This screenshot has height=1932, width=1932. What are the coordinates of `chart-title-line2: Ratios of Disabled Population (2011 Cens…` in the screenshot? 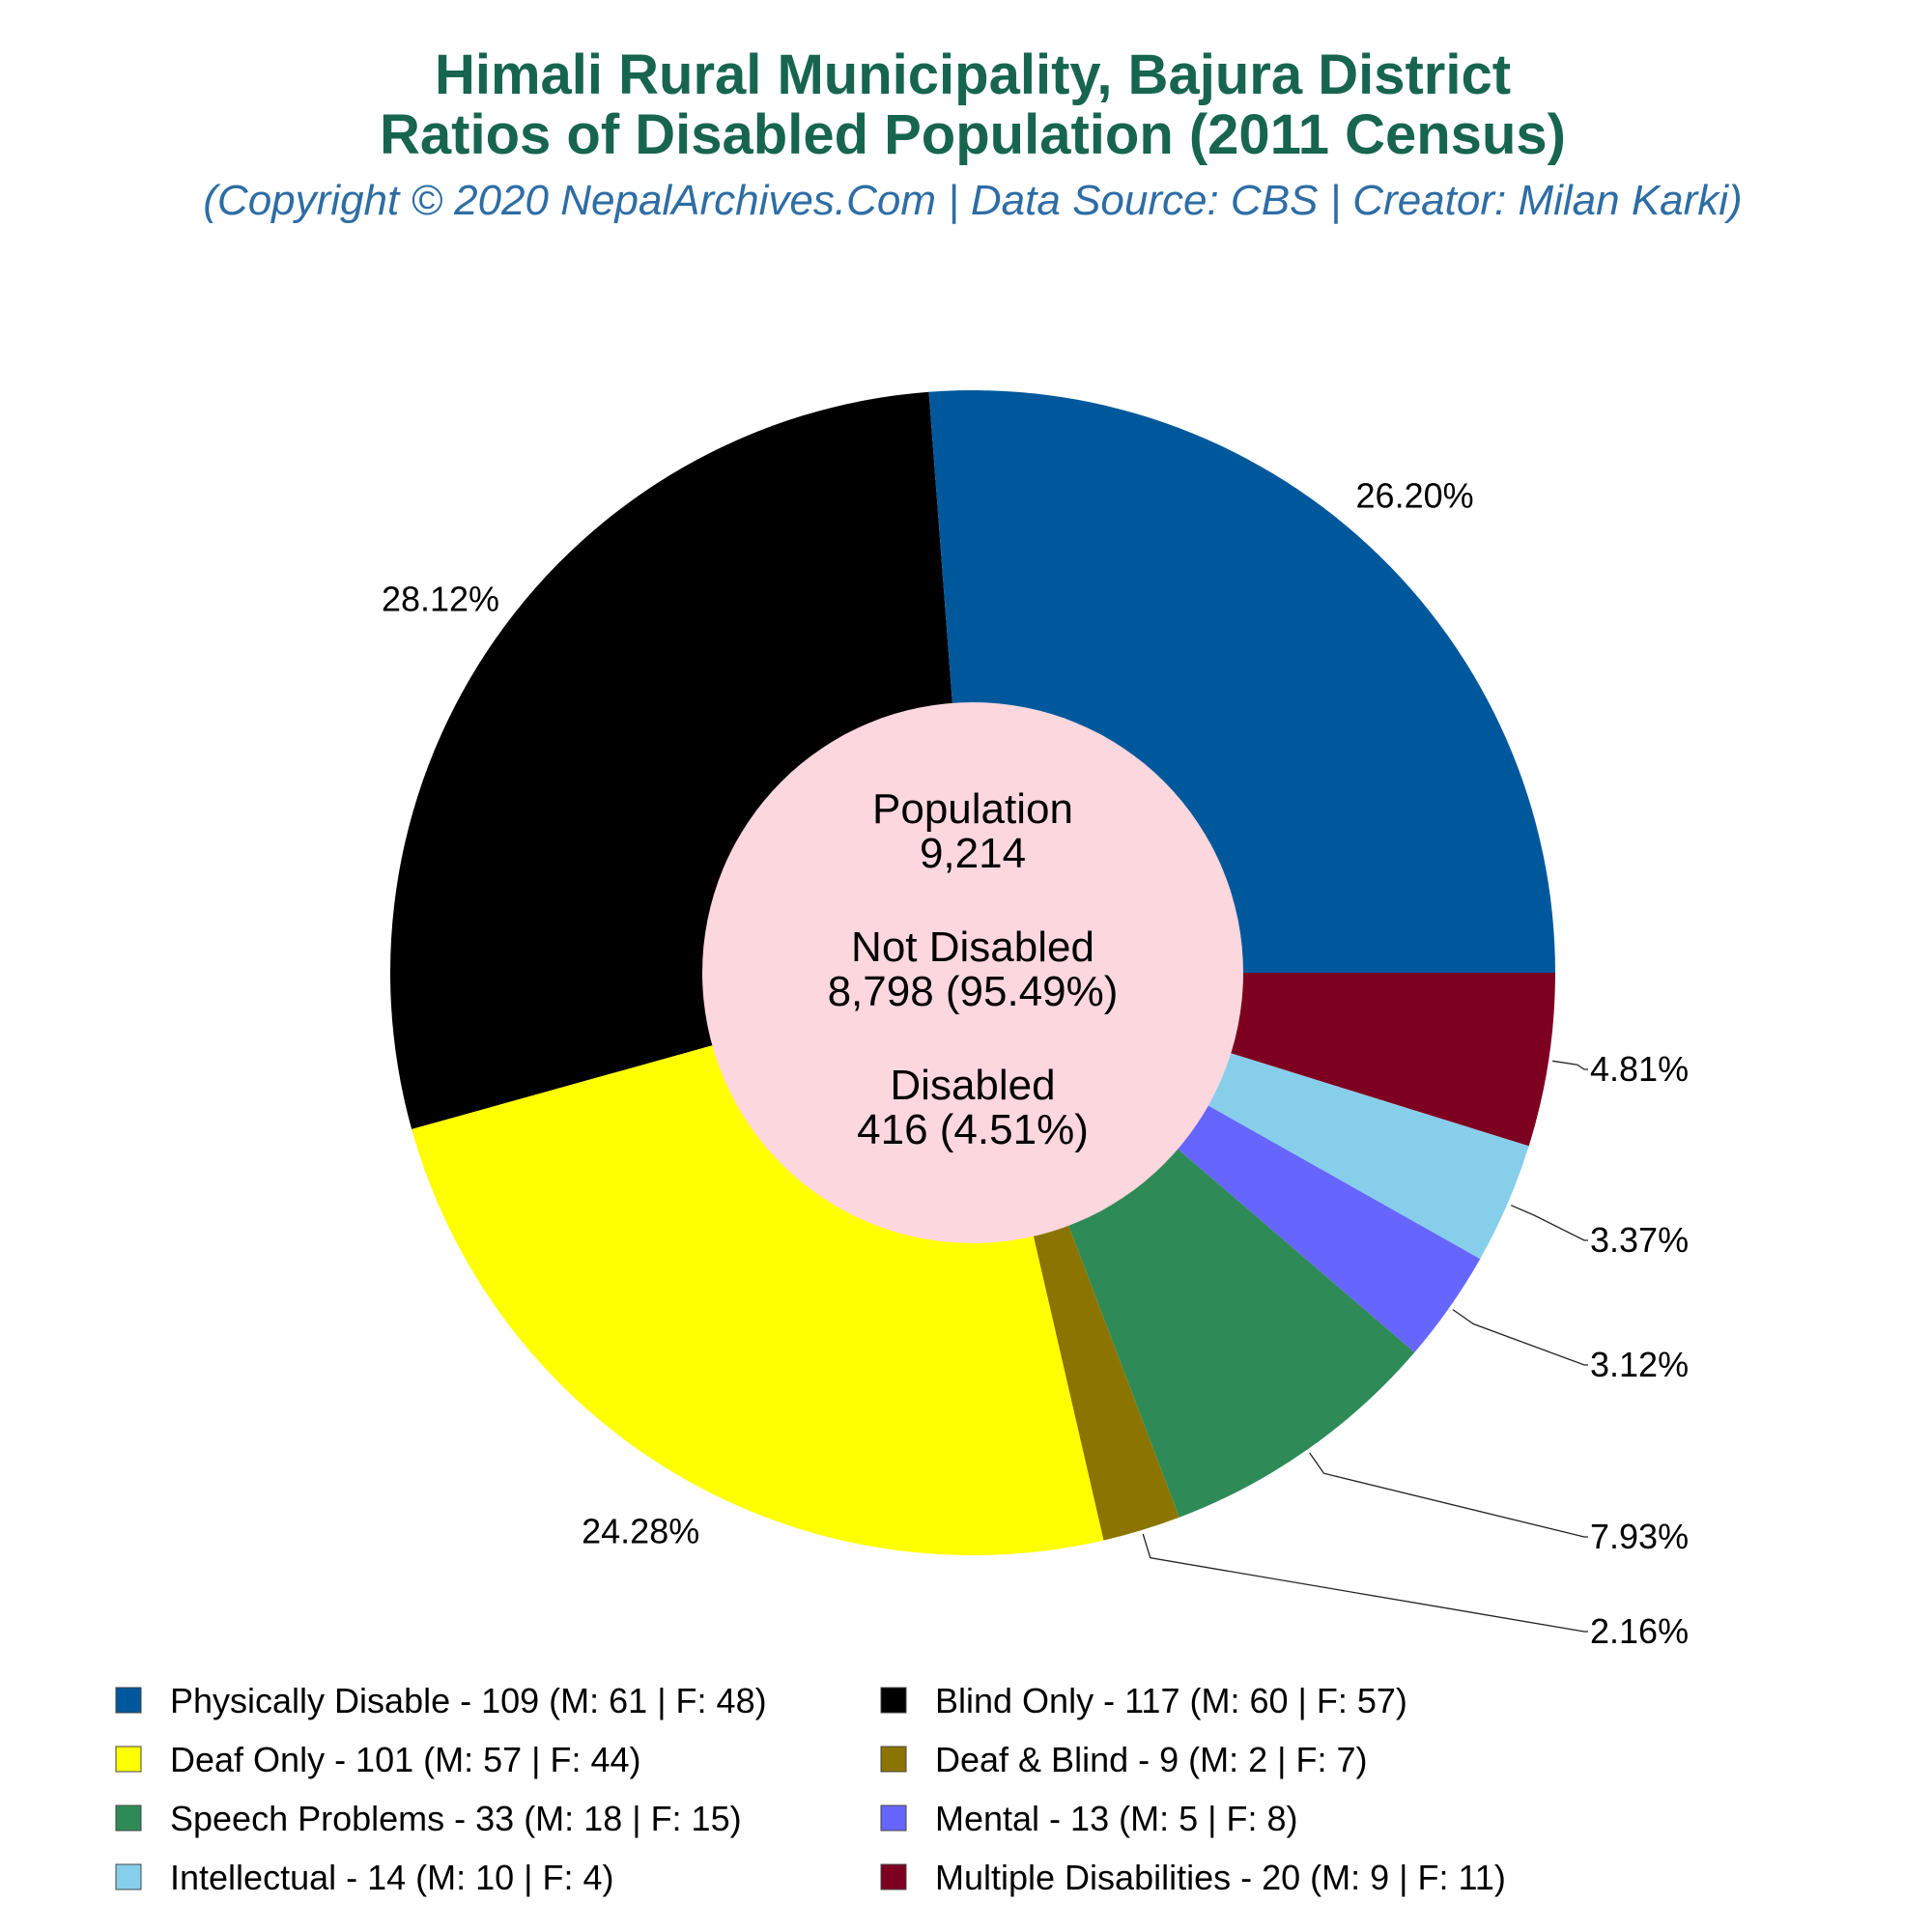 It's located at (973, 134).